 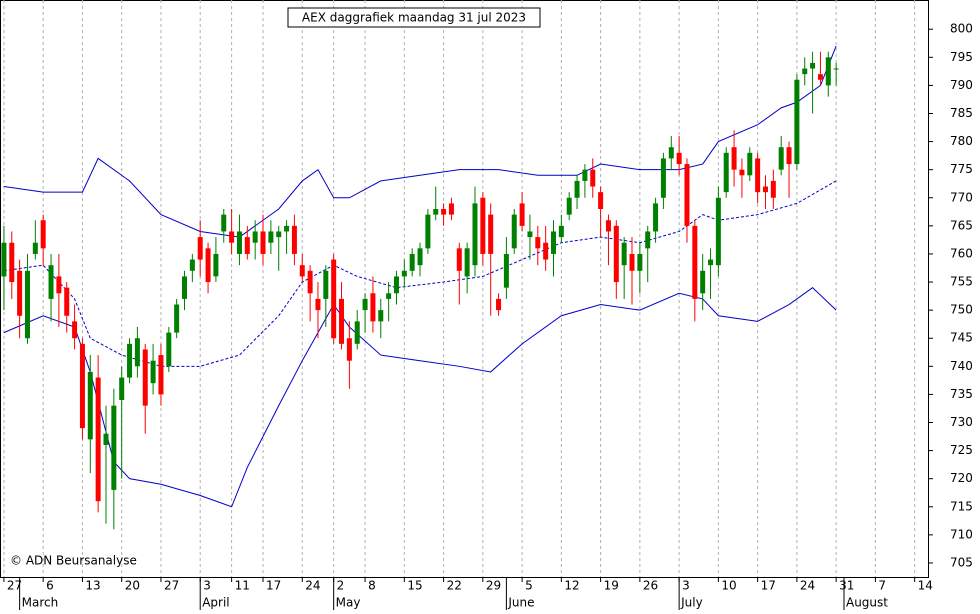 I want to click on title-box, so click(x=414, y=17).